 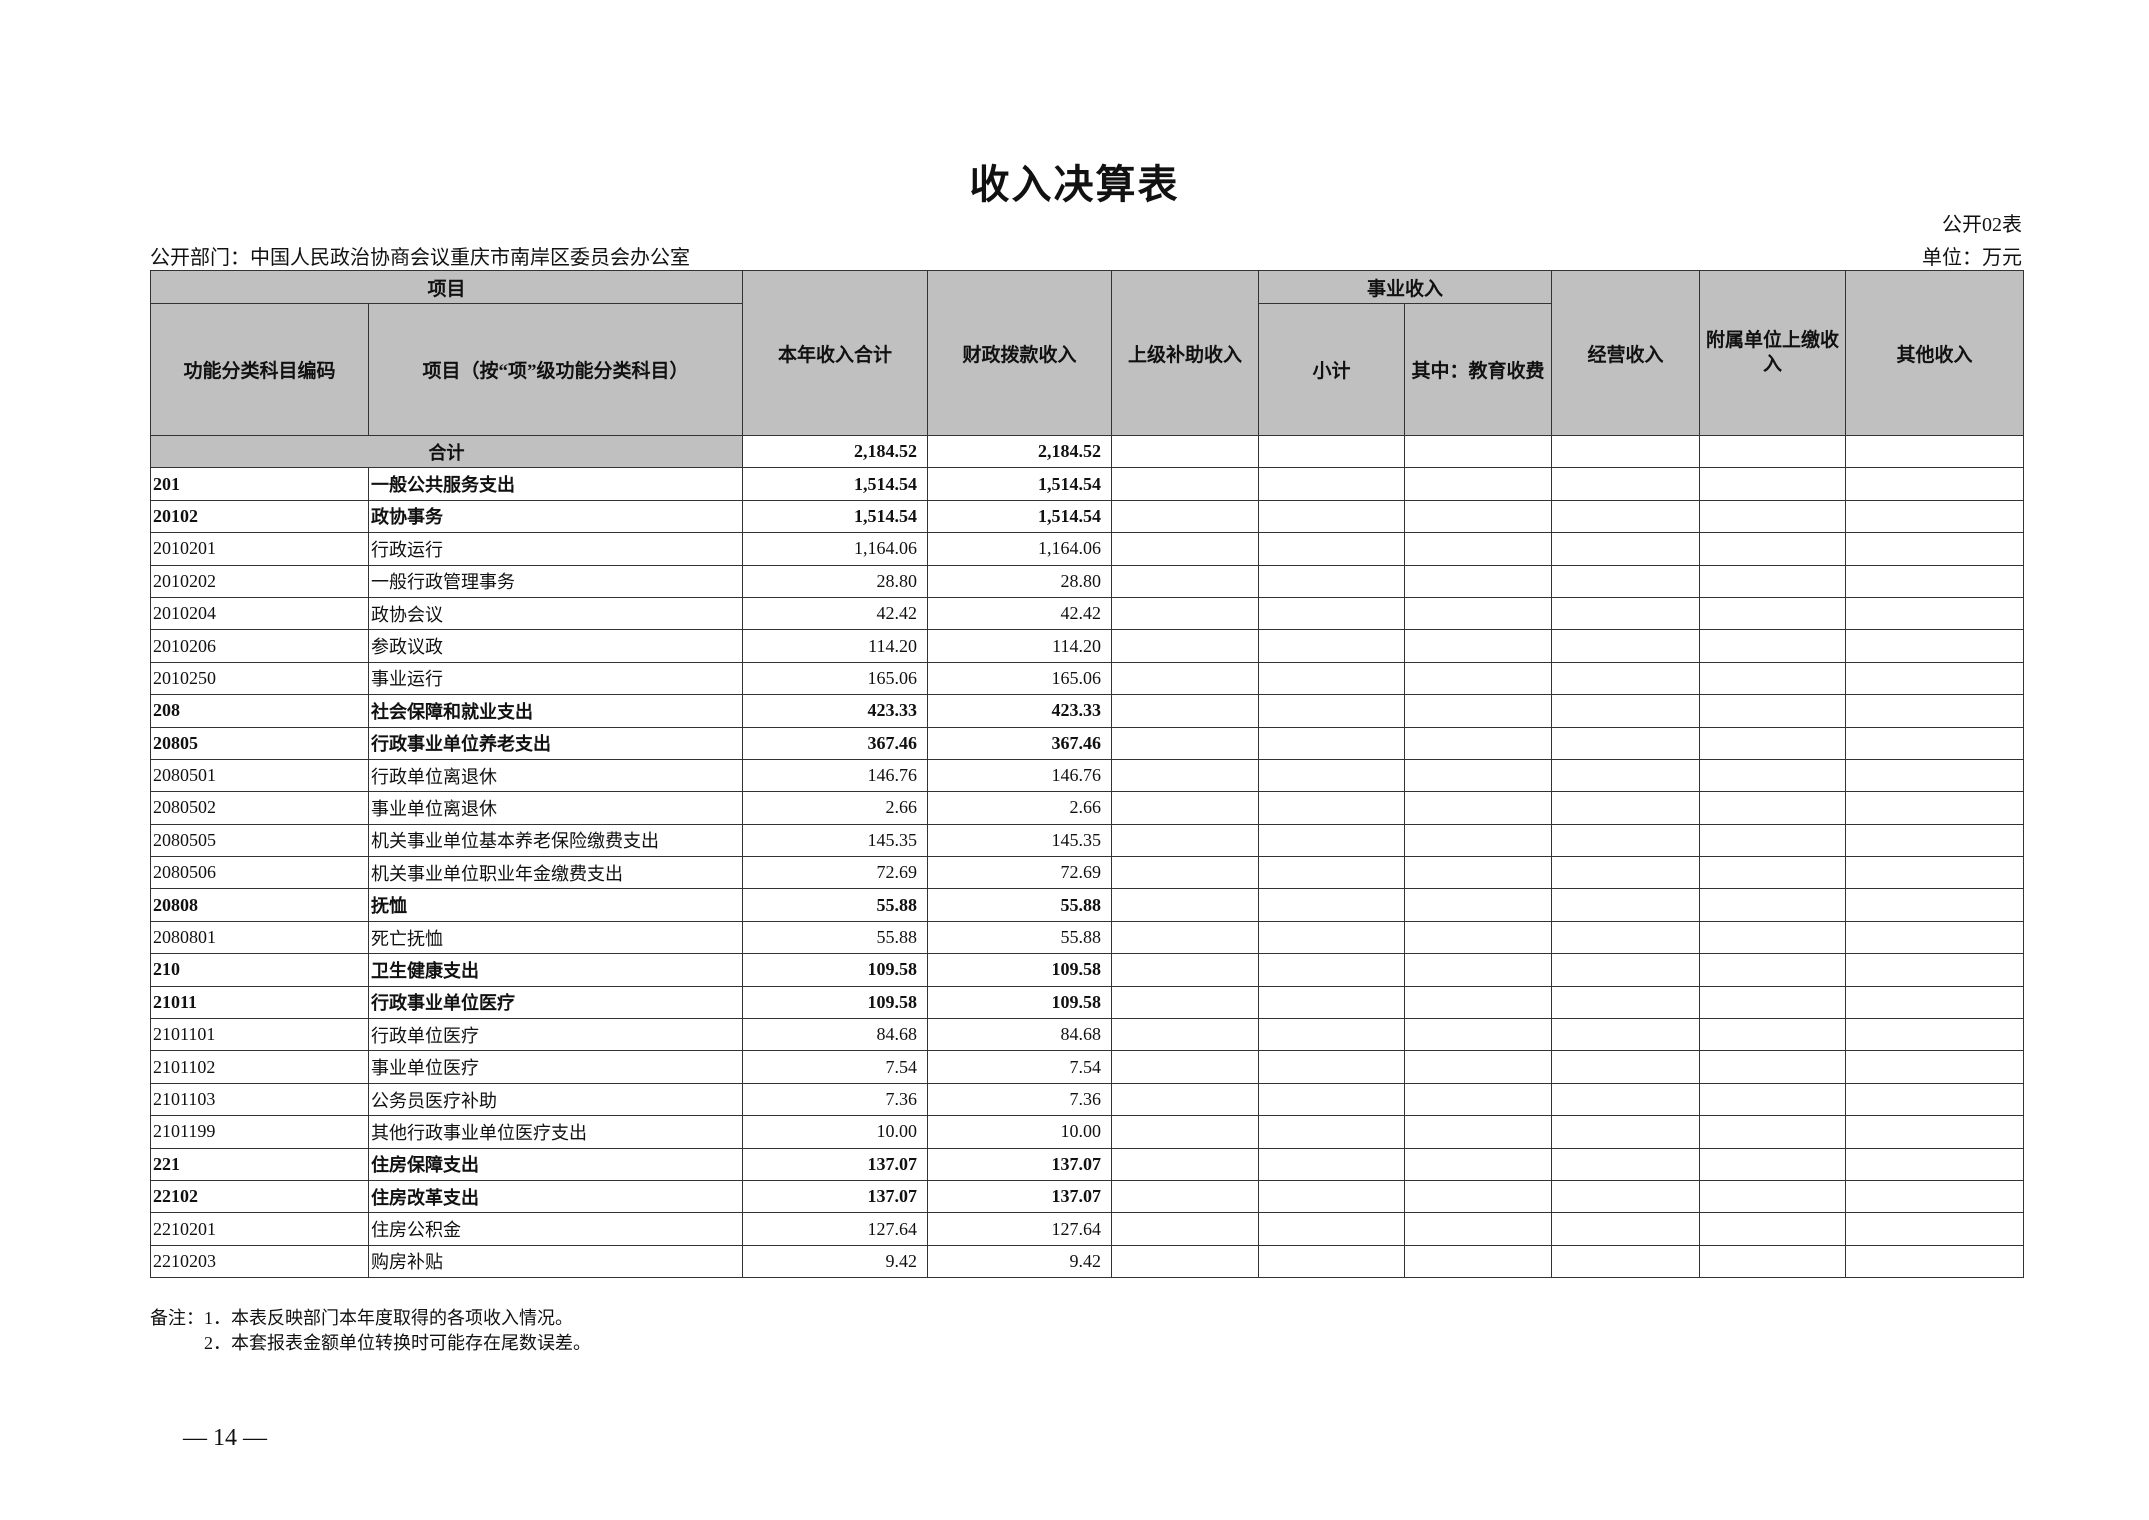 What do you see at coordinates (555, 1002) in the screenshot?
I see `row-name: 行政事业单位医疗` at bounding box center [555, 1002].